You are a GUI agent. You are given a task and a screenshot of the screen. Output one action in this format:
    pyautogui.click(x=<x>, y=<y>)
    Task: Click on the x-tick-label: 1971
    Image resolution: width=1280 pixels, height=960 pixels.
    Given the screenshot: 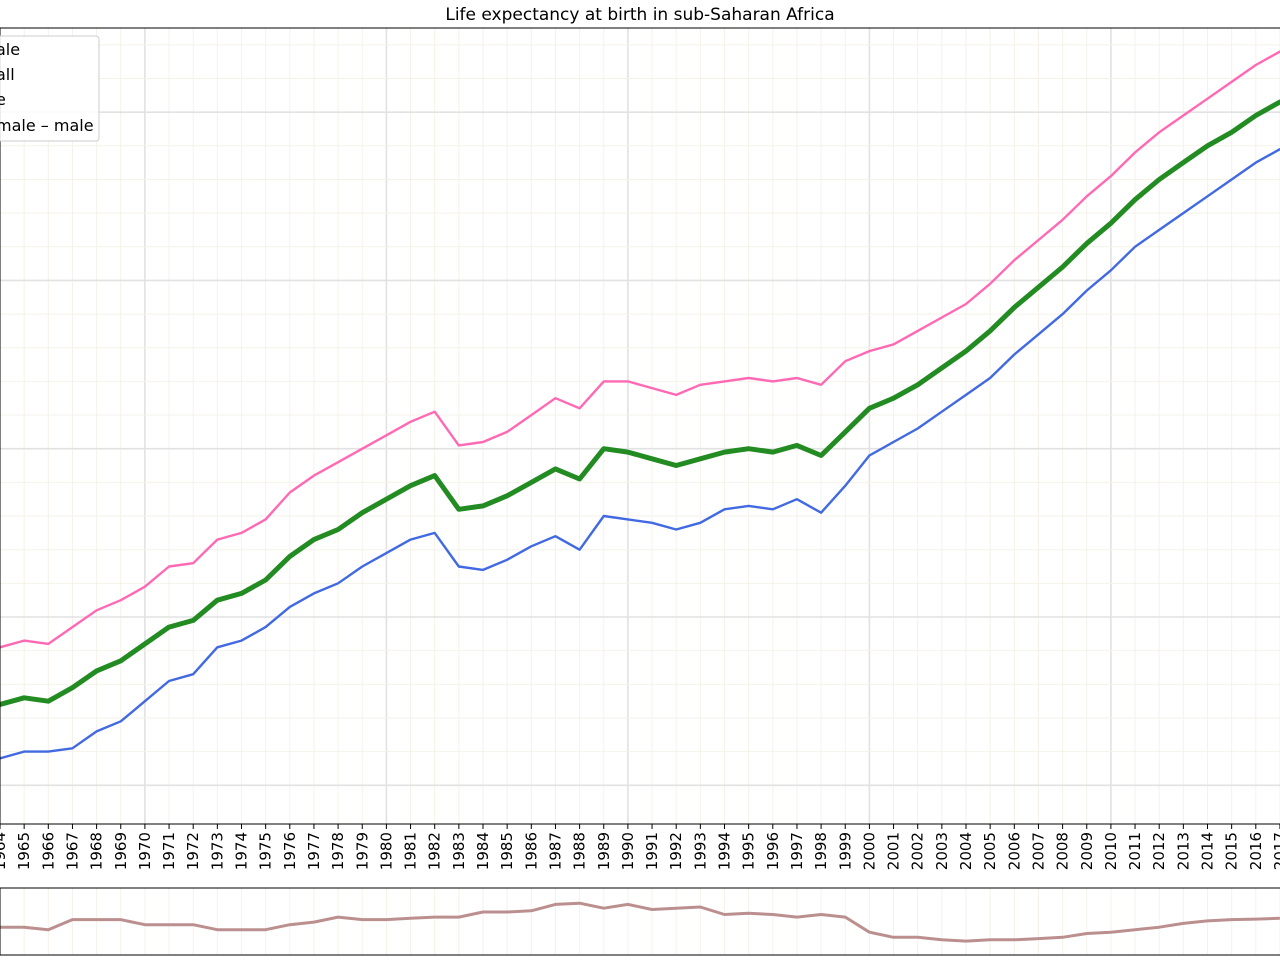 What is the action you would take?
    pyautogui.click(x=169, y=851)
    